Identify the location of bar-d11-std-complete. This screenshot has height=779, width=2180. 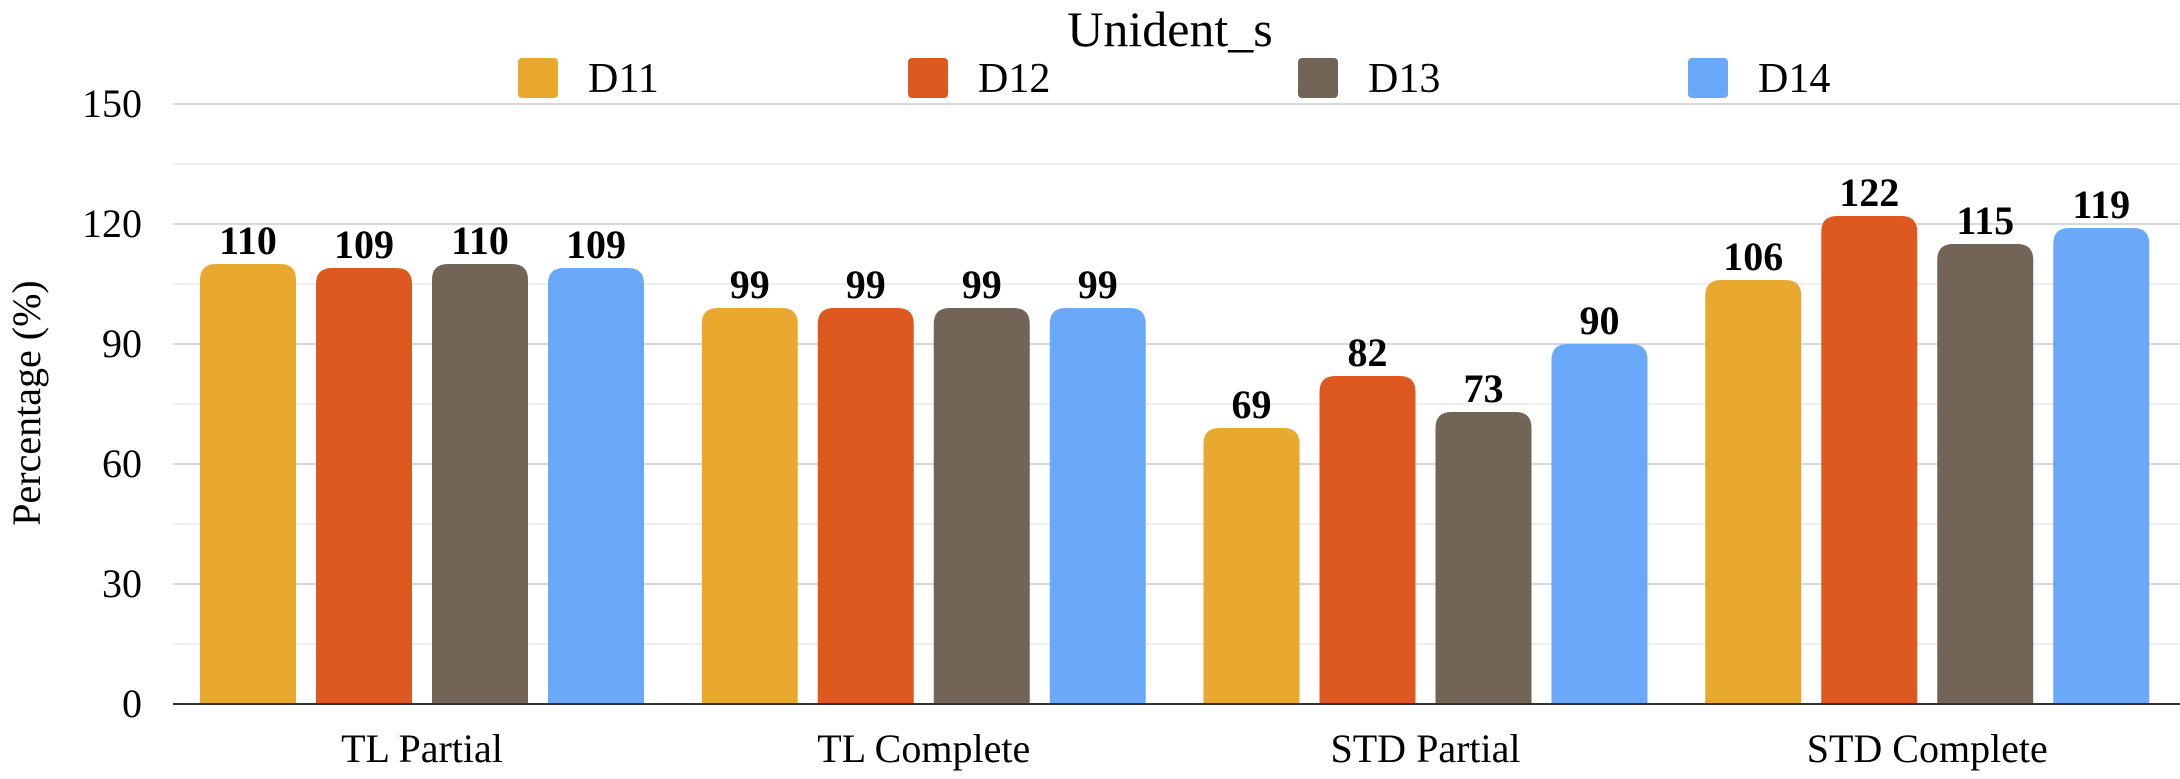
(1753, 492).